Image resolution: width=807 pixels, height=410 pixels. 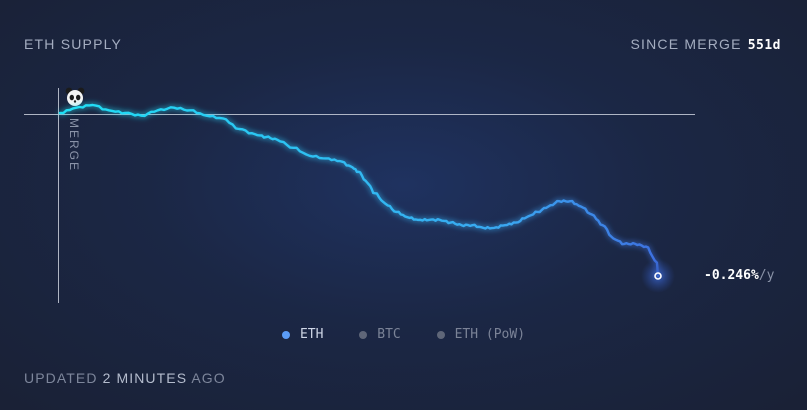 I want to click on updated-prefix: UPDATED, so click(x=63, y=378).